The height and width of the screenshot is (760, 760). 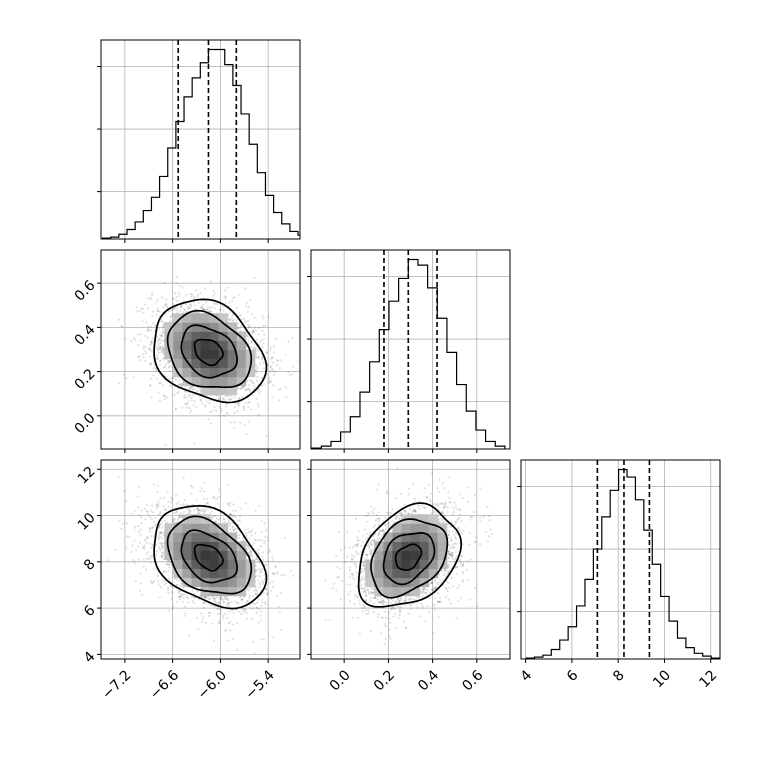 What do you see at coordinates (212, 684) in the screenshot?
I see `x-tick-label: −6.0` at bounding box center [212, 684].